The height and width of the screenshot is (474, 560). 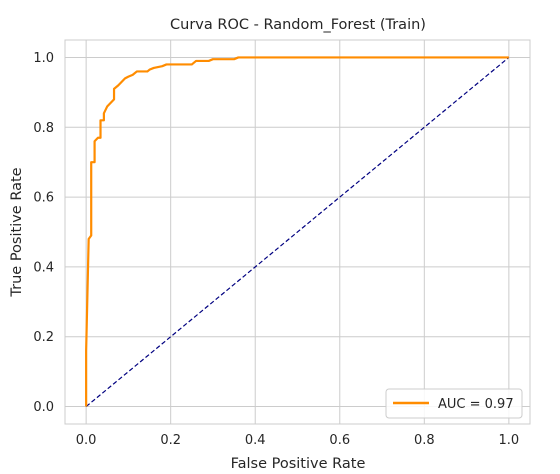 What do you see at coordinates (43, 233) in the screenshot?
I see `y-axis-ticks: 0.0 0.2 0.4 0.6 0.8 1.0` at bounding box center [43, 233].